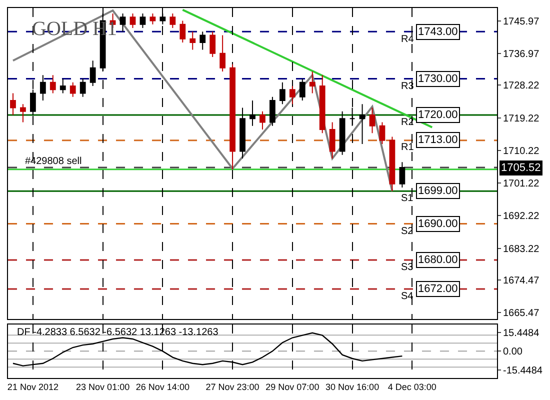 This screenshot has width=550, height=400. Describe the element at coordinates (521, 333) in the screenshot. I see `y-tick-label: 15.4484` at that location.